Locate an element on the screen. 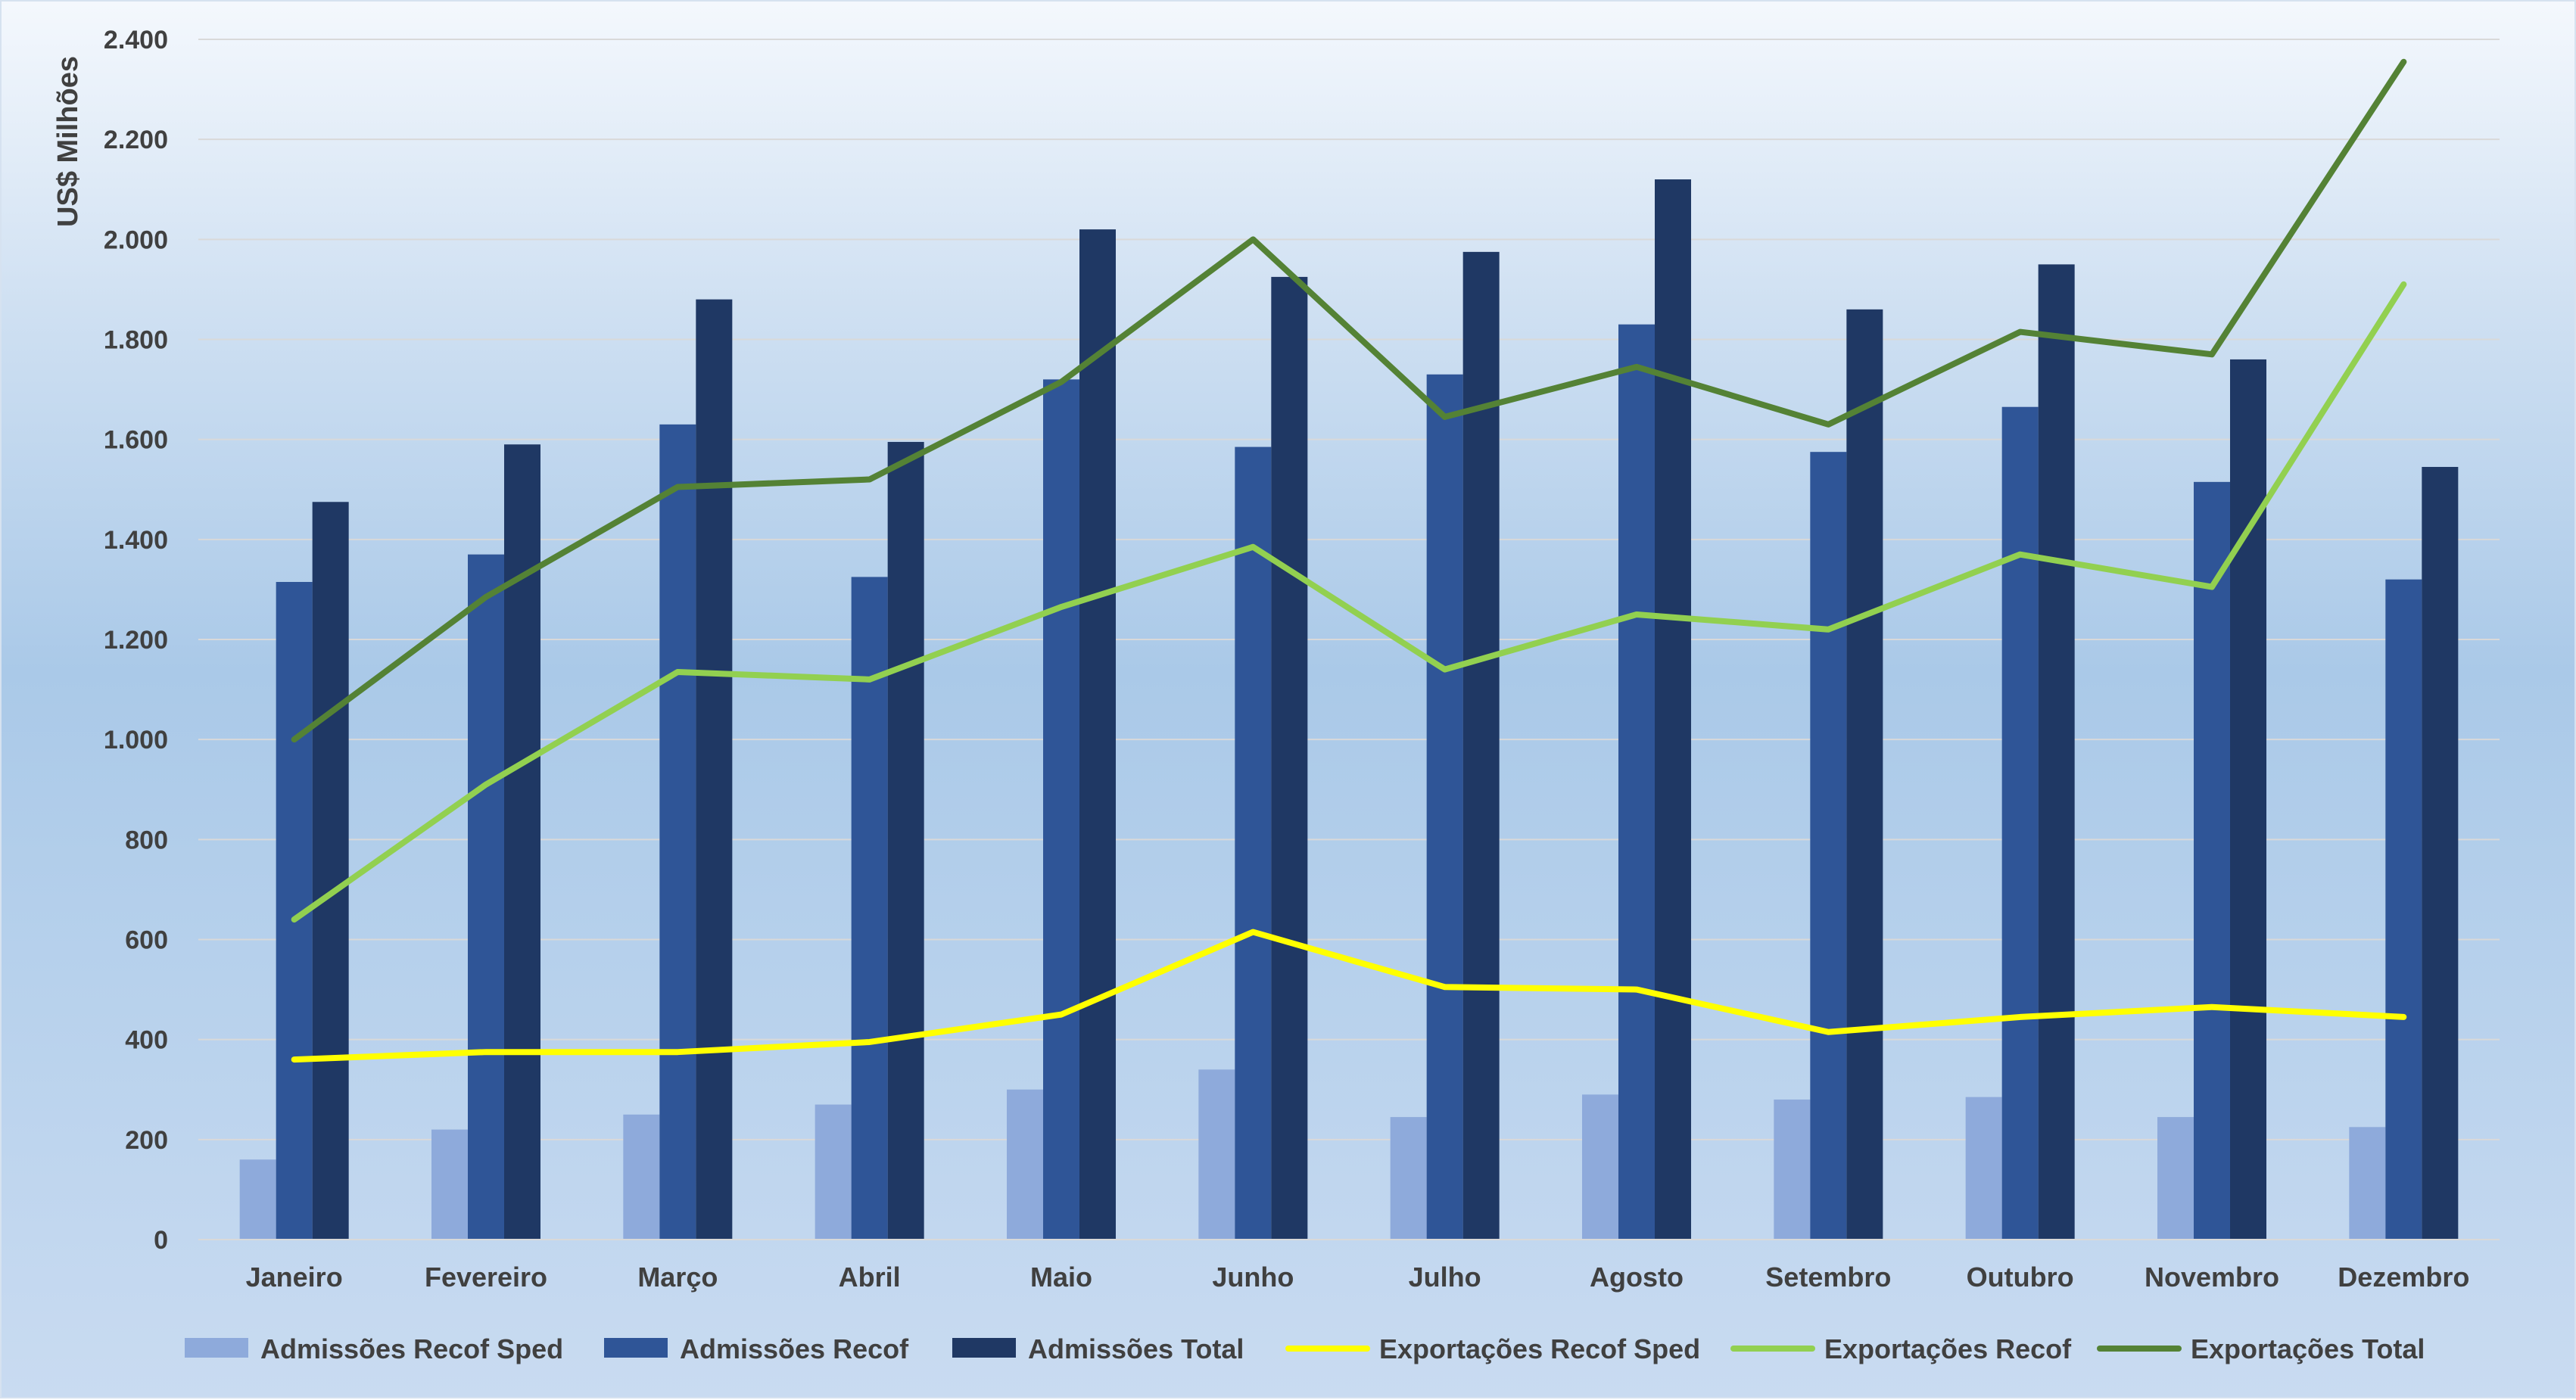  y-tick-label-400: 400 is located at coordinates (146, 1040).